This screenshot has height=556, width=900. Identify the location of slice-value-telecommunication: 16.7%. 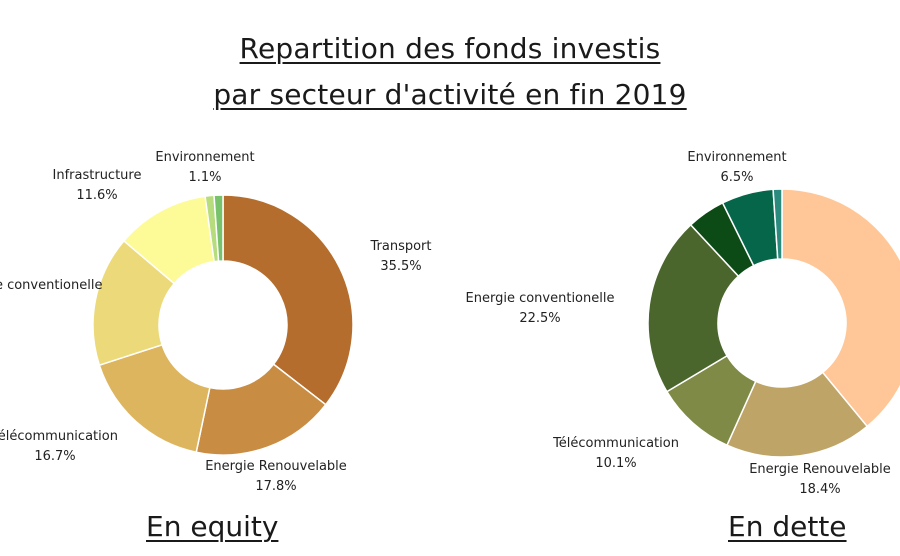
(54, 456).